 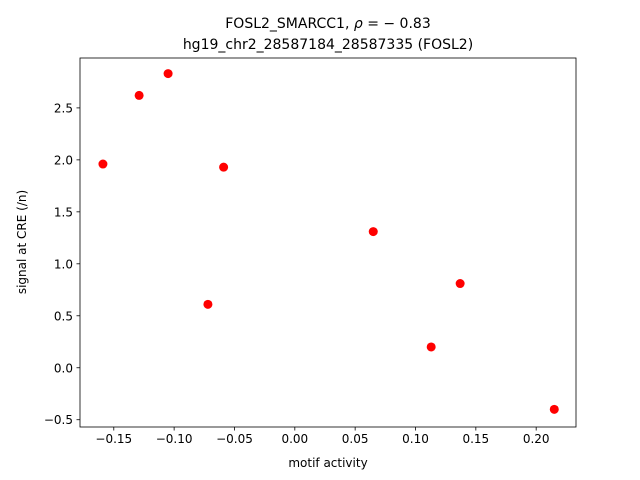 What do you see at coordinates (415, 439) in the screenshot?
I see `x-tick-label: 0.10` at bounding box center [415, 439].